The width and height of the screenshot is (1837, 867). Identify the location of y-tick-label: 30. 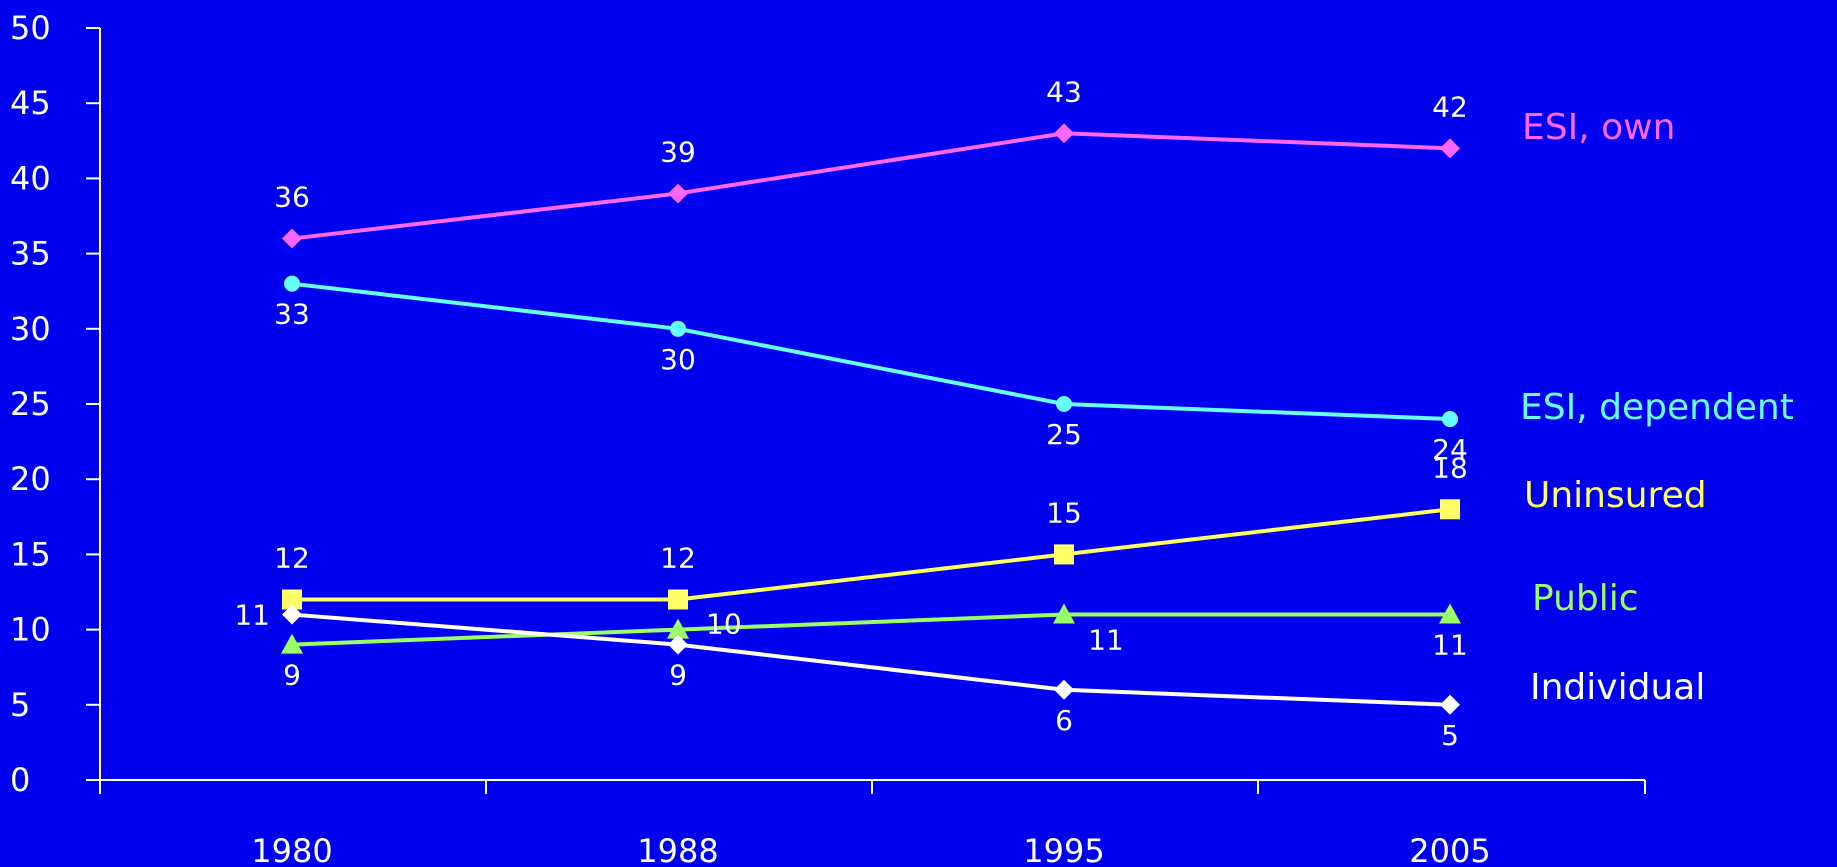
(30, 329).